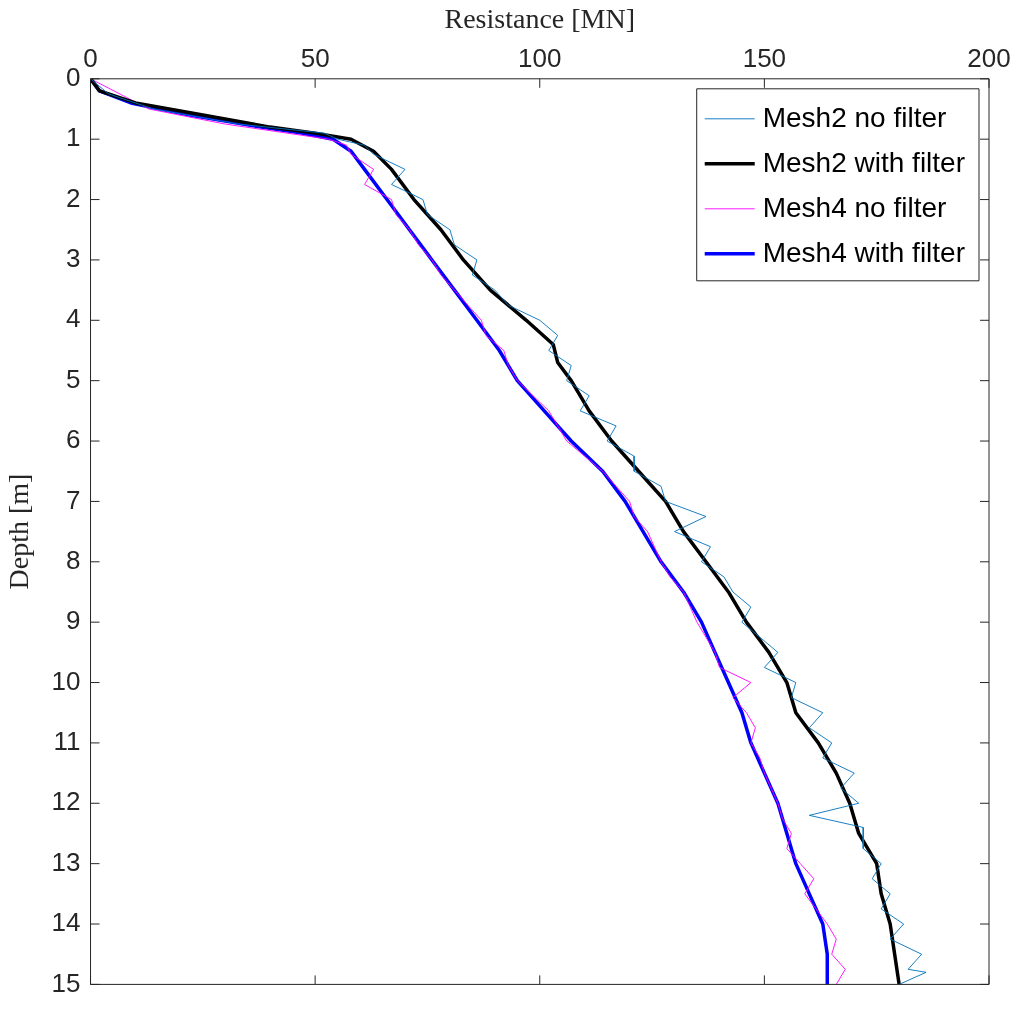  What do you see at coordinates (854, 207) in the screenshot?
I see `legend-label: Mesh4 no filter` at bounding box center [854, 207].